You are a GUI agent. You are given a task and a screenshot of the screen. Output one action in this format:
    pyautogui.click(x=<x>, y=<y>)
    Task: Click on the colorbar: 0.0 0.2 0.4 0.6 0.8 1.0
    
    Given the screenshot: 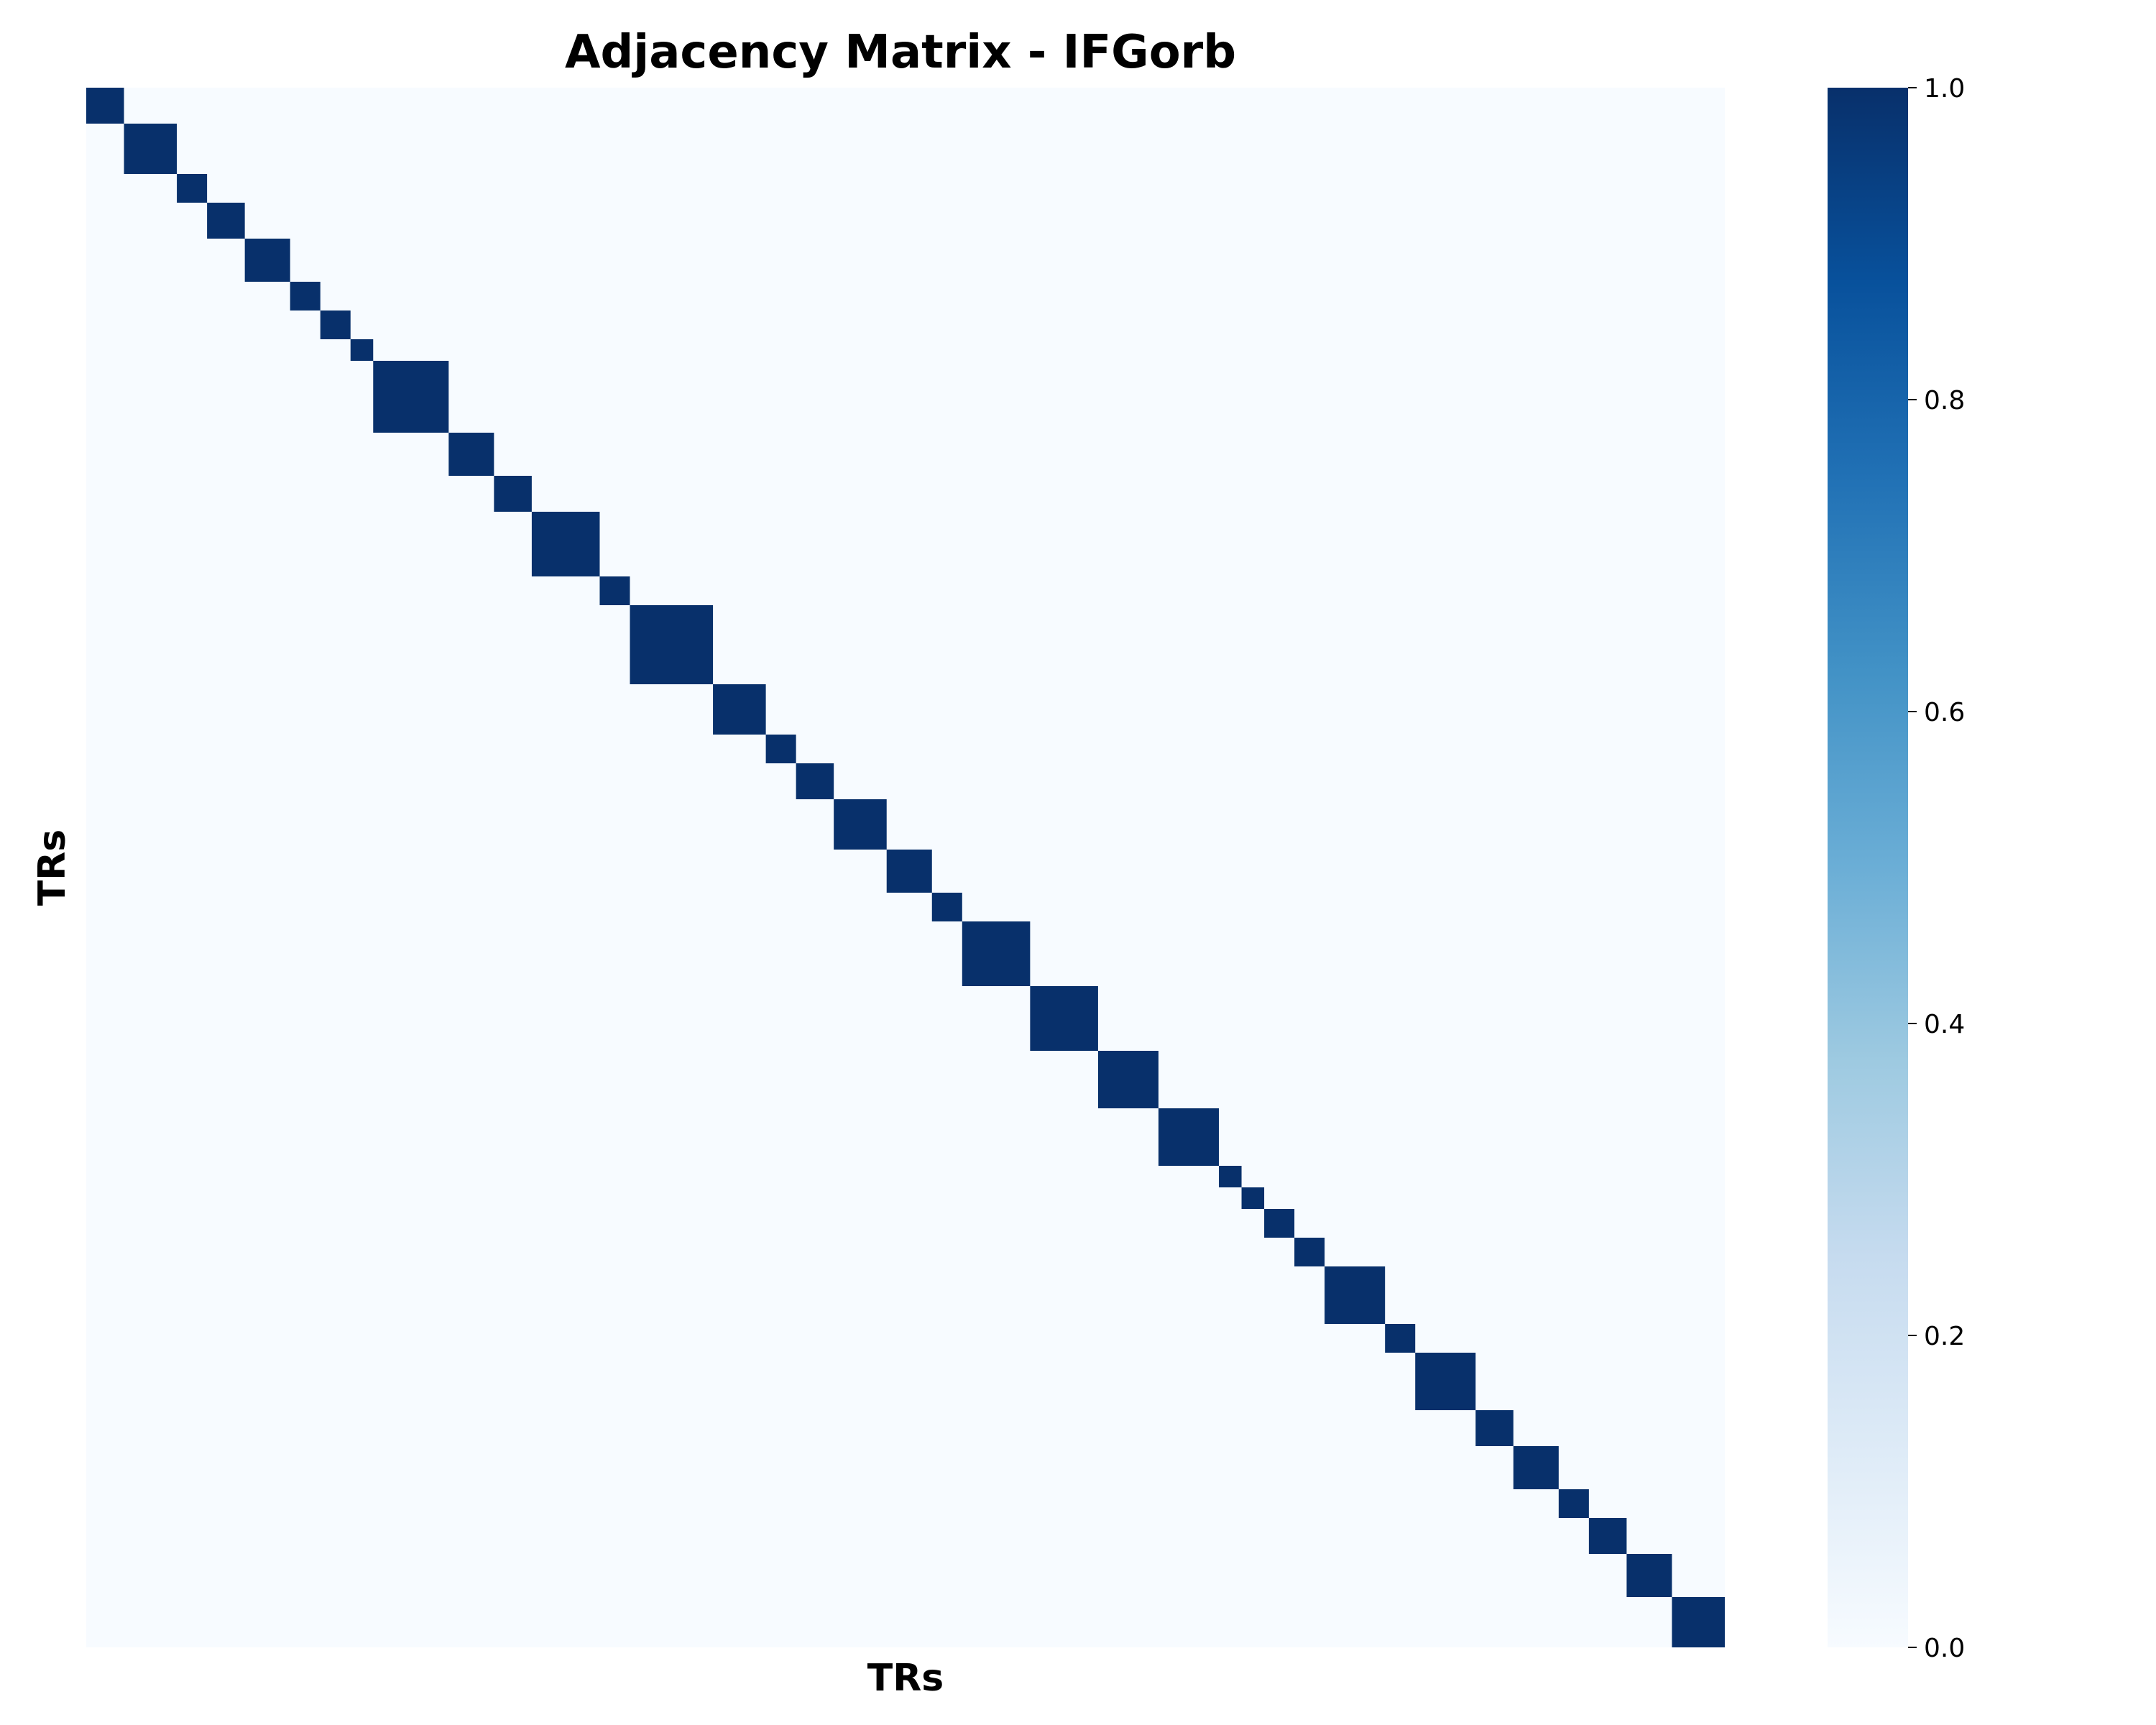 What is the action you would take?
    pyautogui.click(x=1897, y=868)
    